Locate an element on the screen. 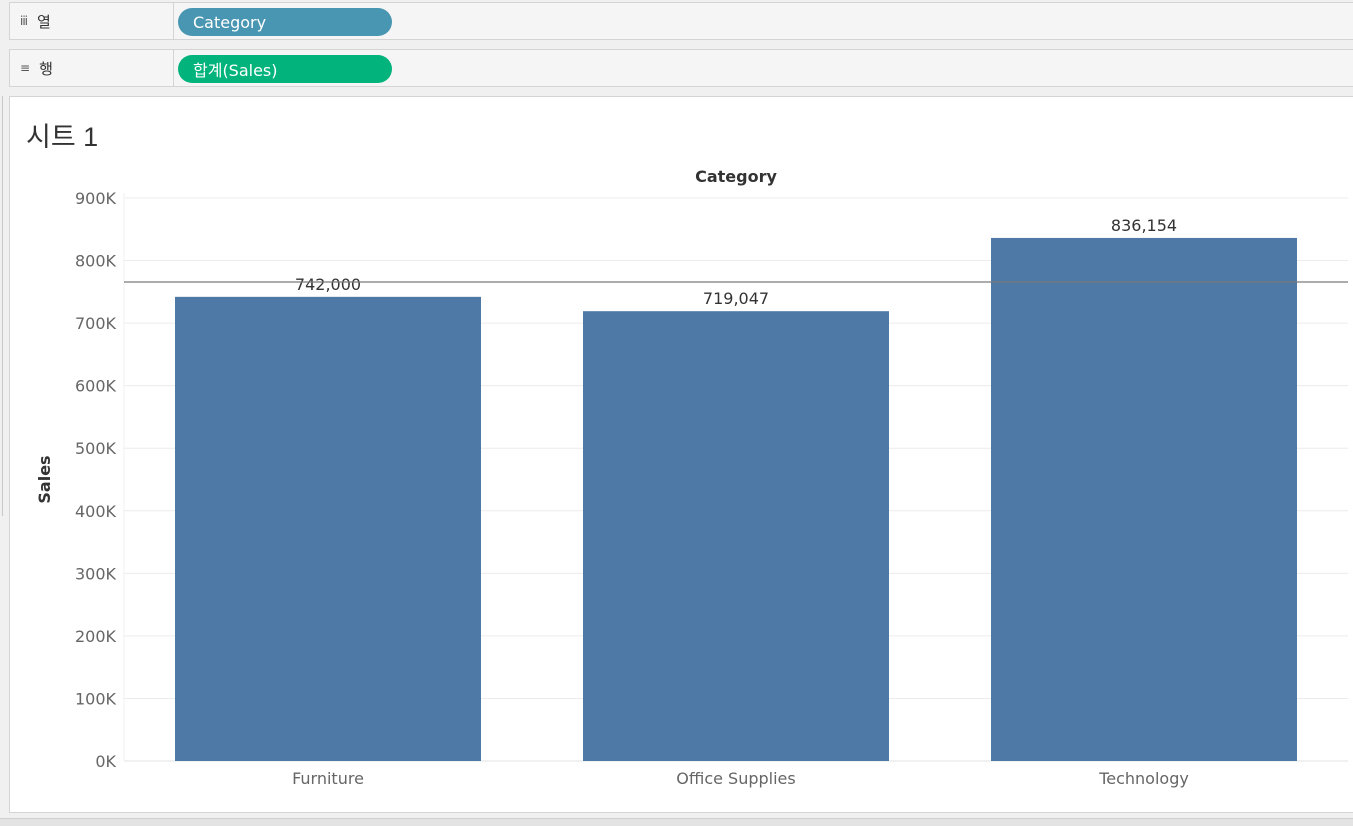 The height and width of the screenshot is (826, 1353). columns-shelf: iii 열 Category is located at coordinates (681, 21).